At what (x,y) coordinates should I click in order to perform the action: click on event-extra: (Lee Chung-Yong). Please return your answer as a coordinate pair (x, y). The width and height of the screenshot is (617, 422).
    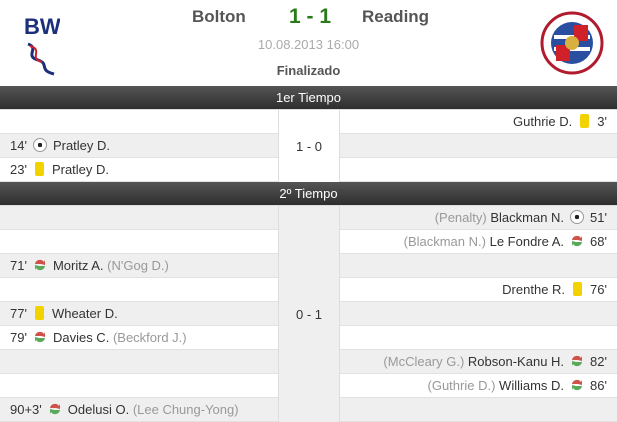
    Looking at the image, I should click on (185, 409).